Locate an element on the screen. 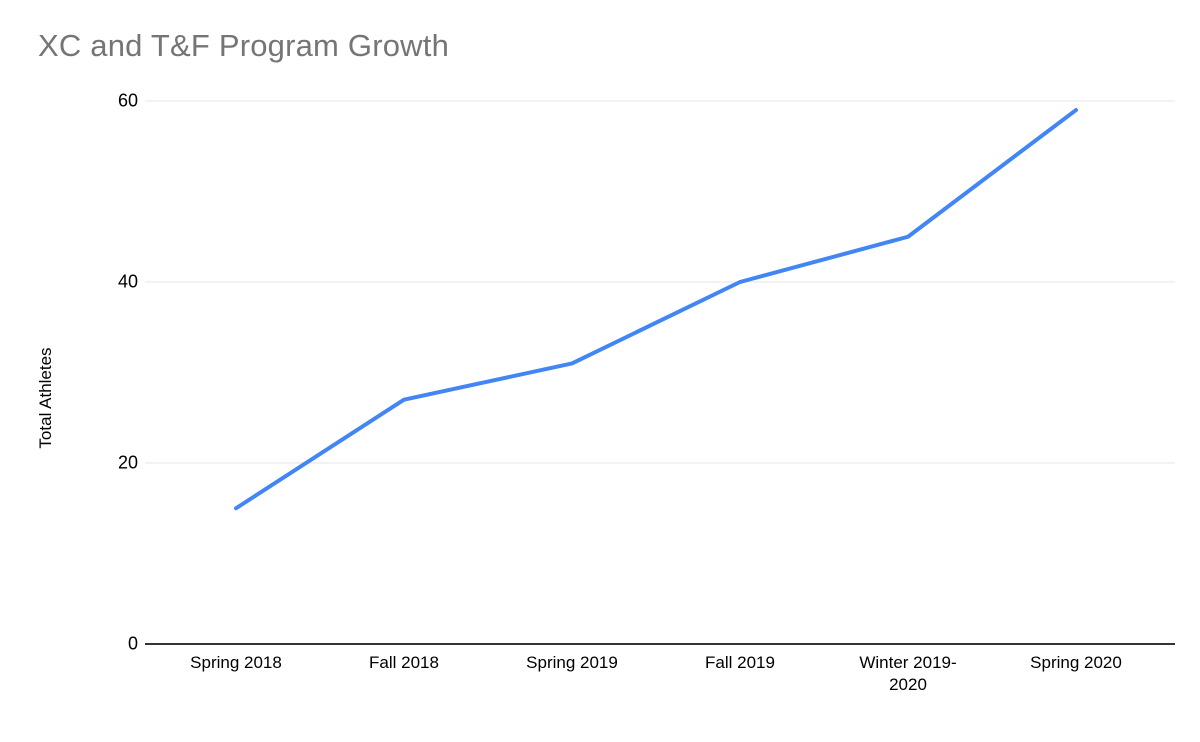 This screenshot has width=1200, height=742. x-tick-label: Spring 2019 is located at coordinates (572, 662).